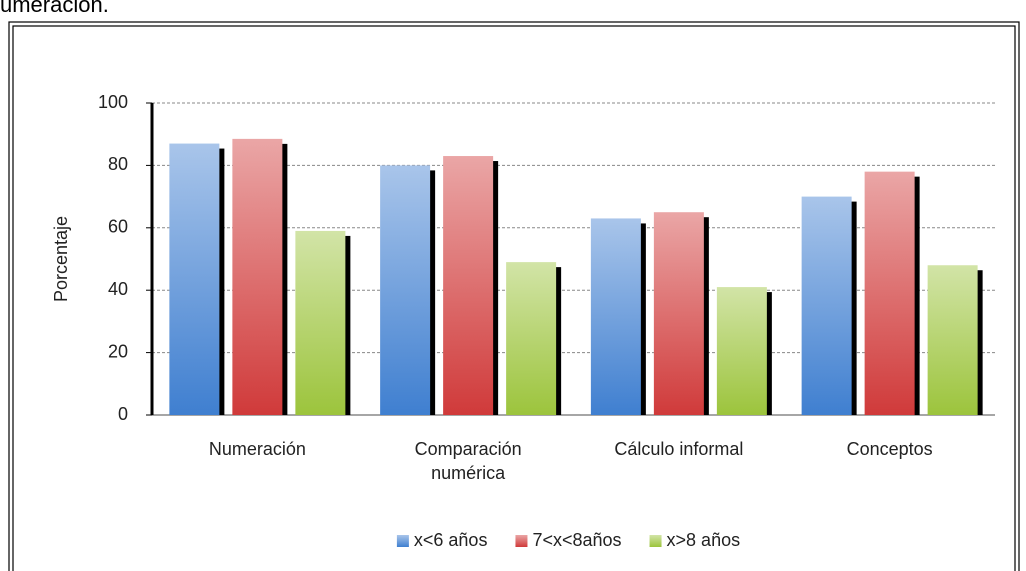 This screenshot has width=1026, height=571. I want to click on legend-label: x<6 años, so click(451, 540).